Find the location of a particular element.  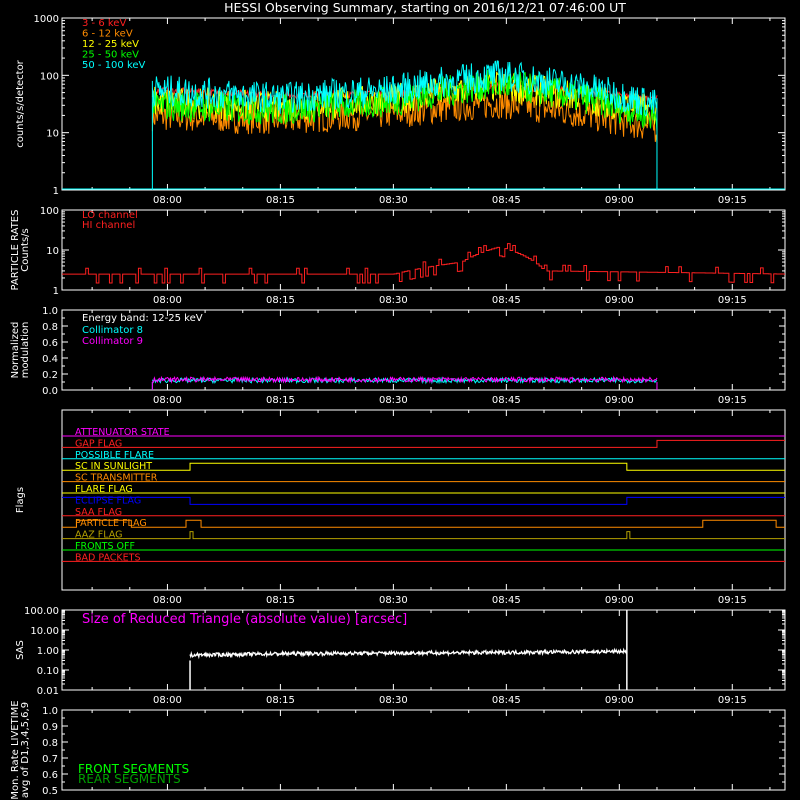

count-rates-xtick-label: 08:30 is located at coordinates (393, 200).